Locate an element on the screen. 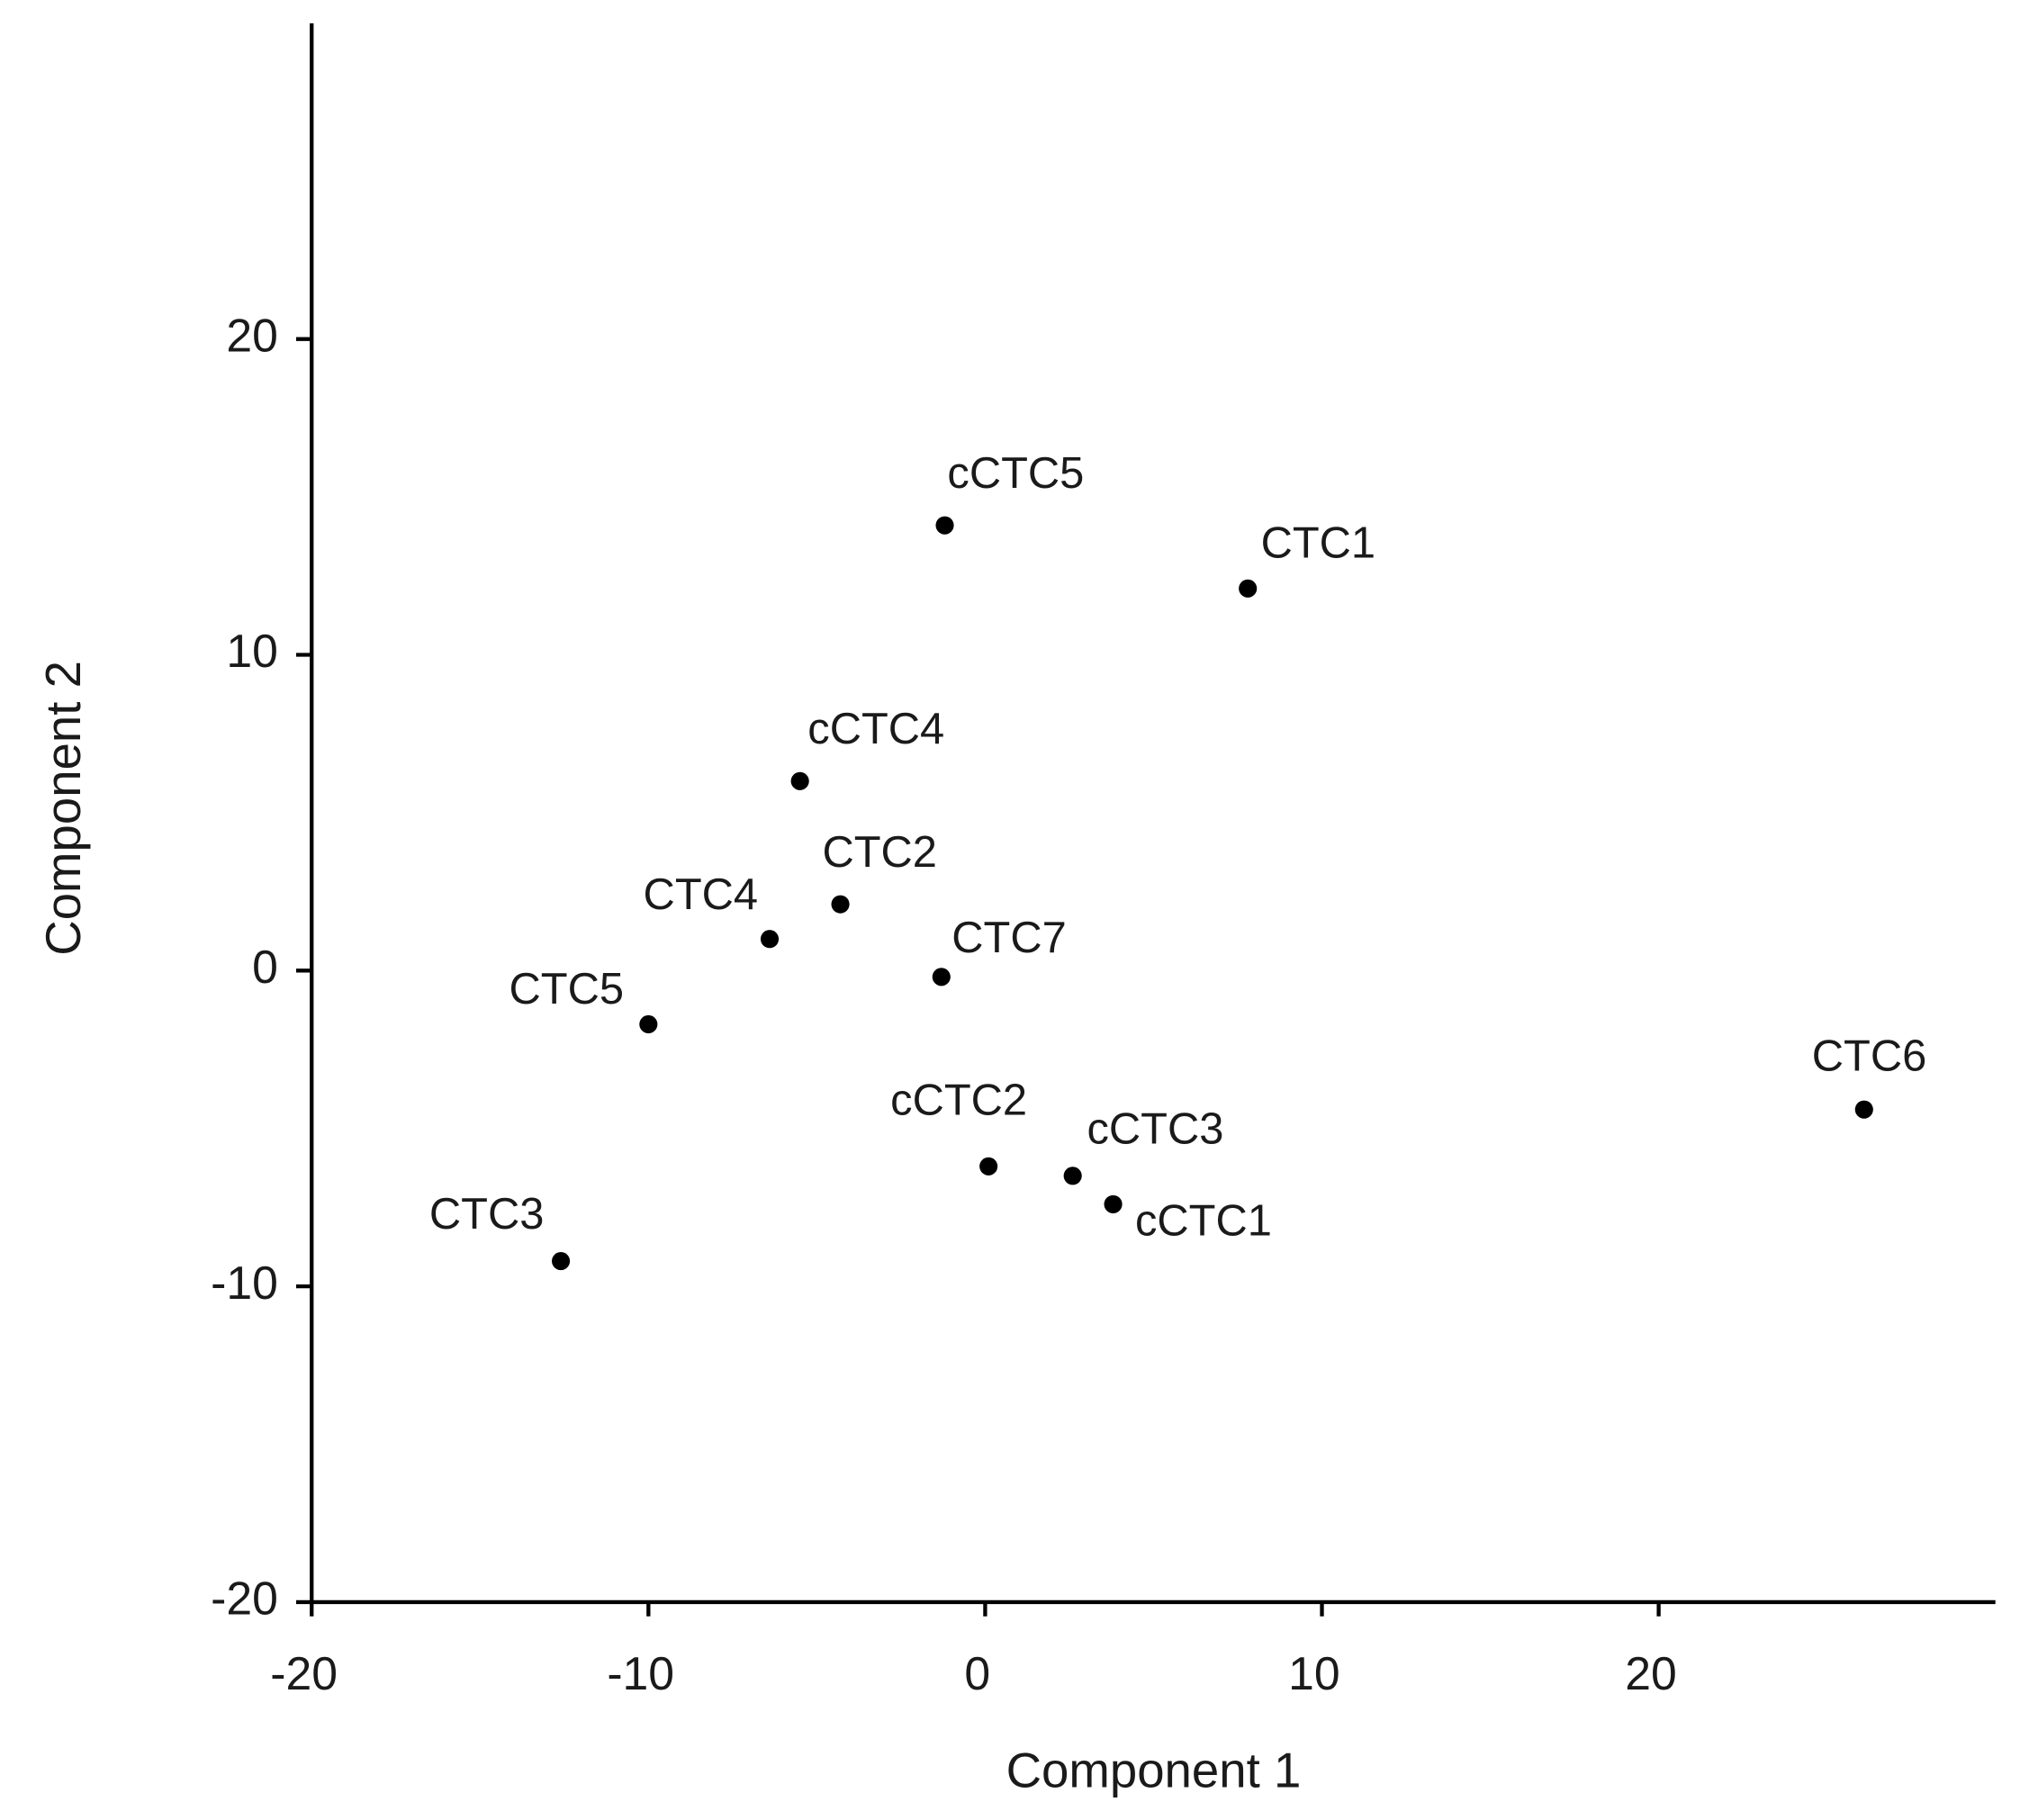 This screenshot has width=2020, height=1820. point-label: CTC6 is located at coordinates (1870, 1056).